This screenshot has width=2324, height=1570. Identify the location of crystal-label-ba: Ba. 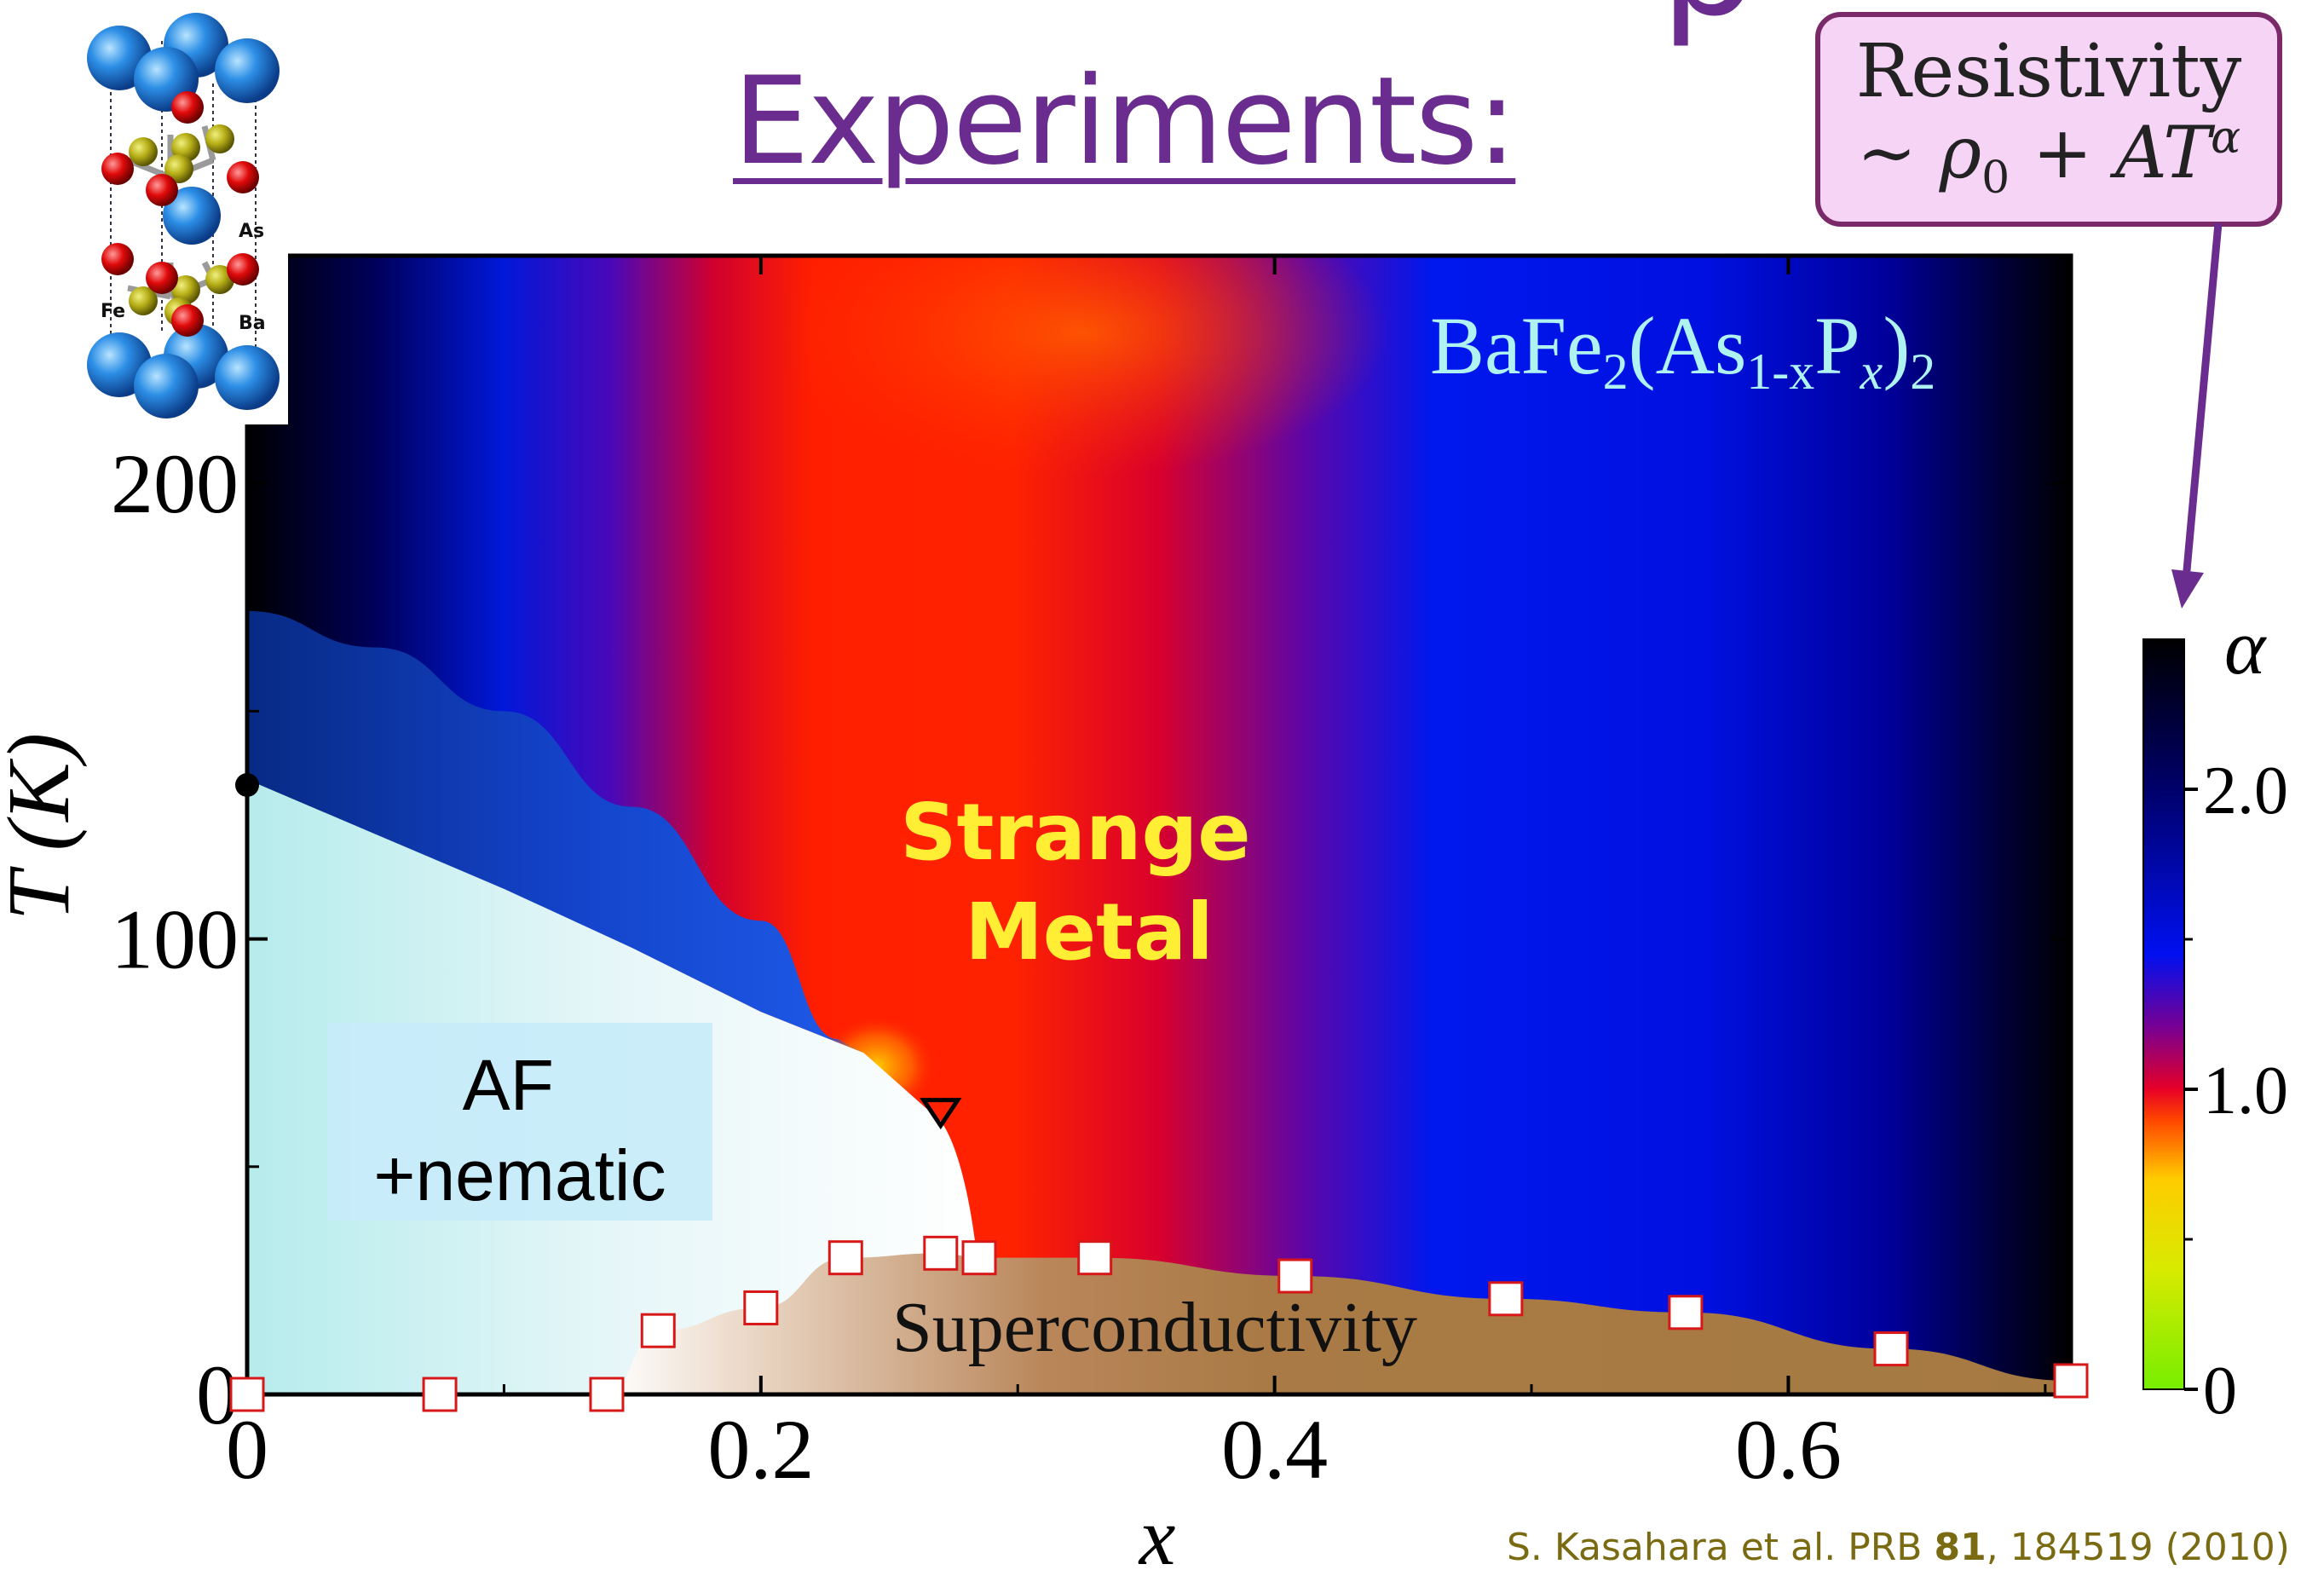
(253, 323).